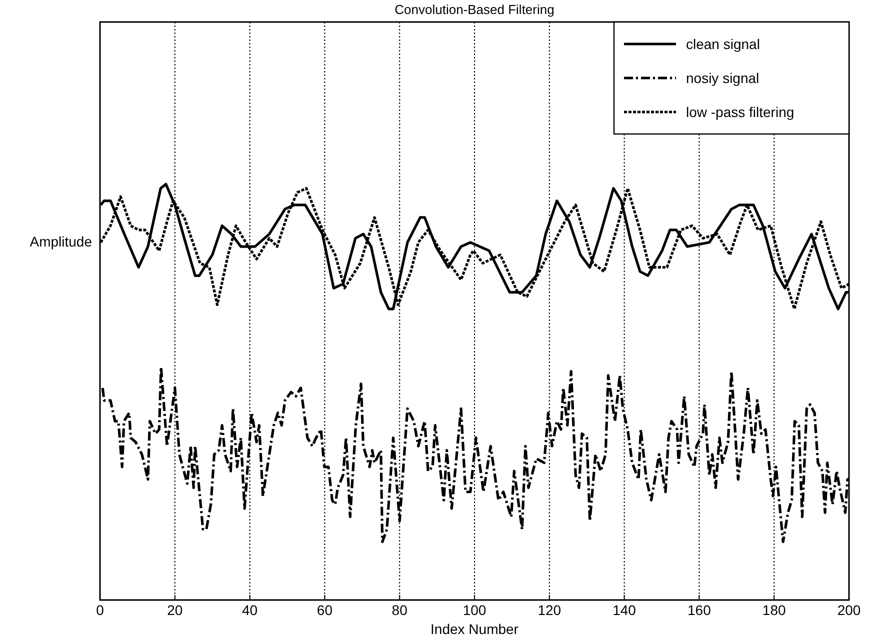  Describe the element at coordinates (175, 610) in the screenshot. I see `x-tick-label: 20` at that location.